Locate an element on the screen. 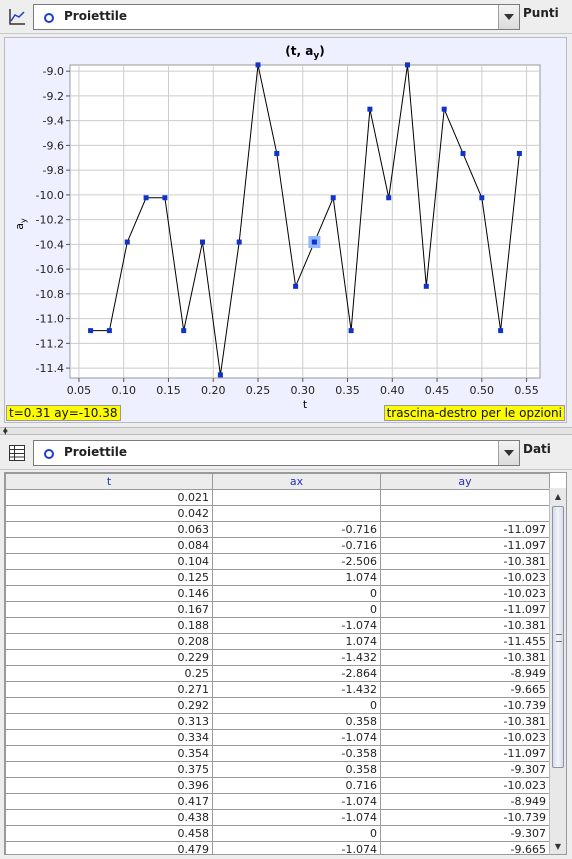  table-row: 0.438 -1.074 -10.739 is located at coordinates (277, 817).